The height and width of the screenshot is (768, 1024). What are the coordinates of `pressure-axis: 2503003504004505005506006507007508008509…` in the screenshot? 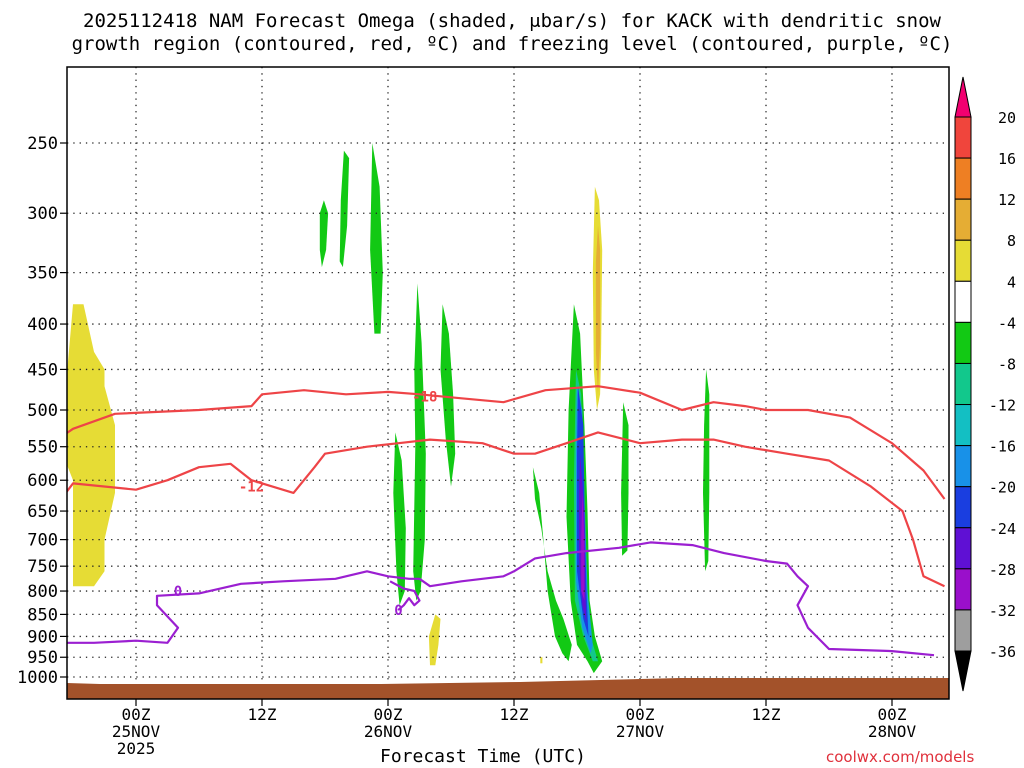 It's located at (42, 411).